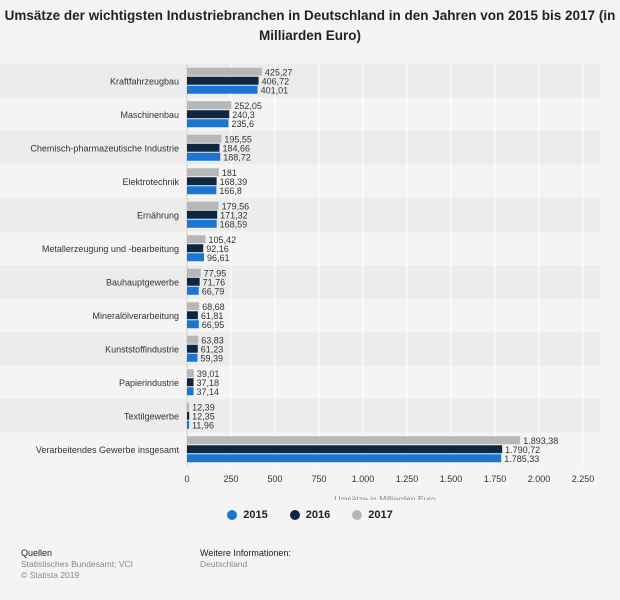 Image resolution: width=620 pixels, height=600 pixels. I want to click on x-tick-label: 750, so click(318, 479).